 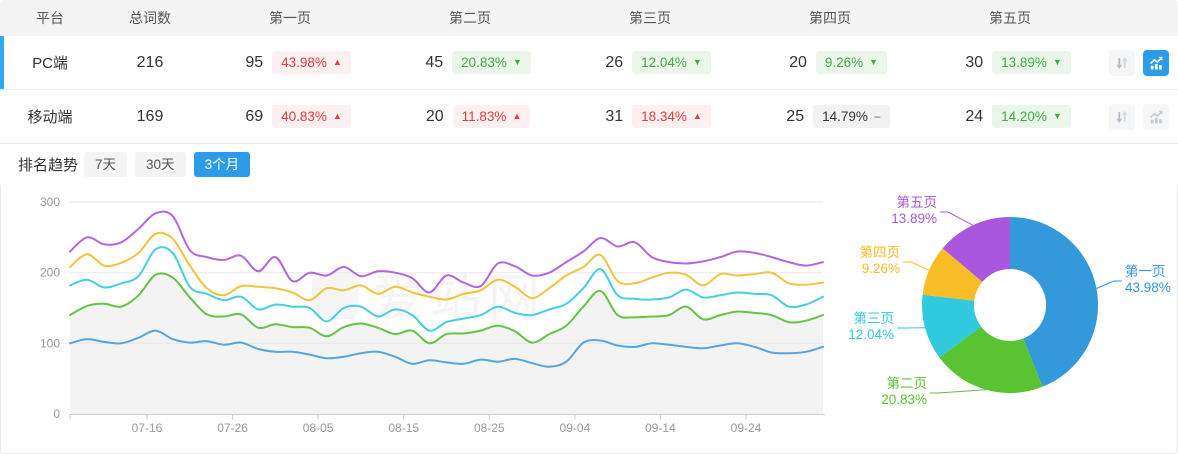 I want to click on page-cell: 25 14.79% −, so click(x=830, y=116).